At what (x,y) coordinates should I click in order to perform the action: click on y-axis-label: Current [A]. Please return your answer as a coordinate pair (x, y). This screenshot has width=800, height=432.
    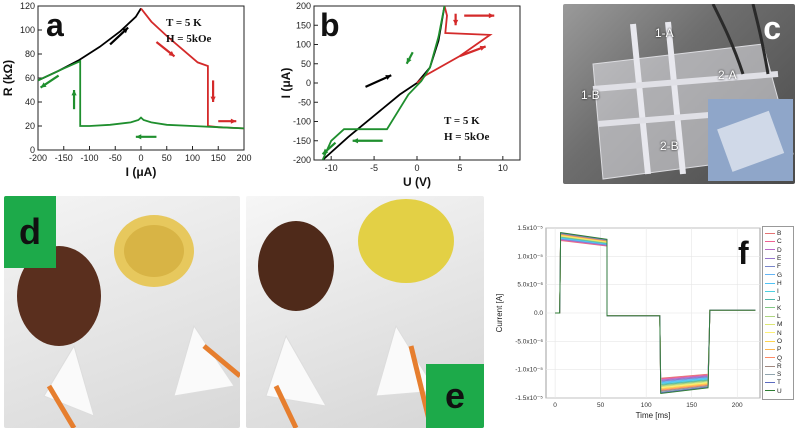
    Looking at the image, I should click on (499, 313).